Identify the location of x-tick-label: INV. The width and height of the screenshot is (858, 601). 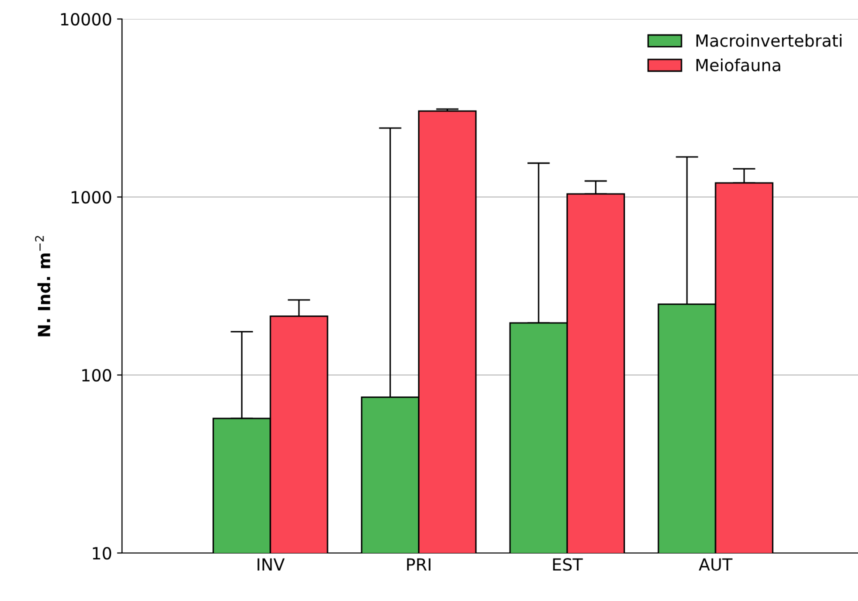
(271, 564).